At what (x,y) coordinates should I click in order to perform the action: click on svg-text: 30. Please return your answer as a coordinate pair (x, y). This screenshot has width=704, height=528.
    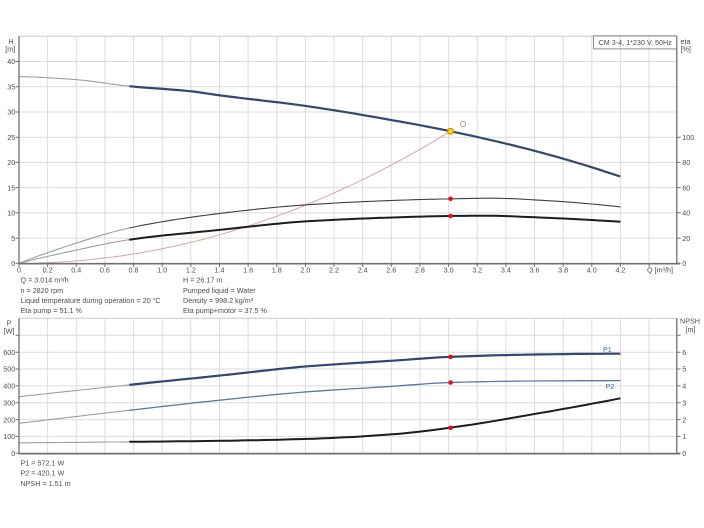
    Looking at the image, I should click on (11, 112).